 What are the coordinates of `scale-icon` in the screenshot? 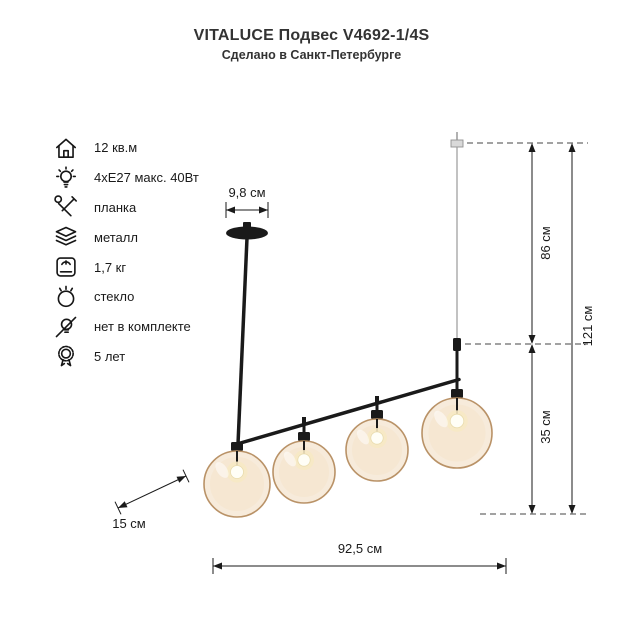 It's located at (65, 267).